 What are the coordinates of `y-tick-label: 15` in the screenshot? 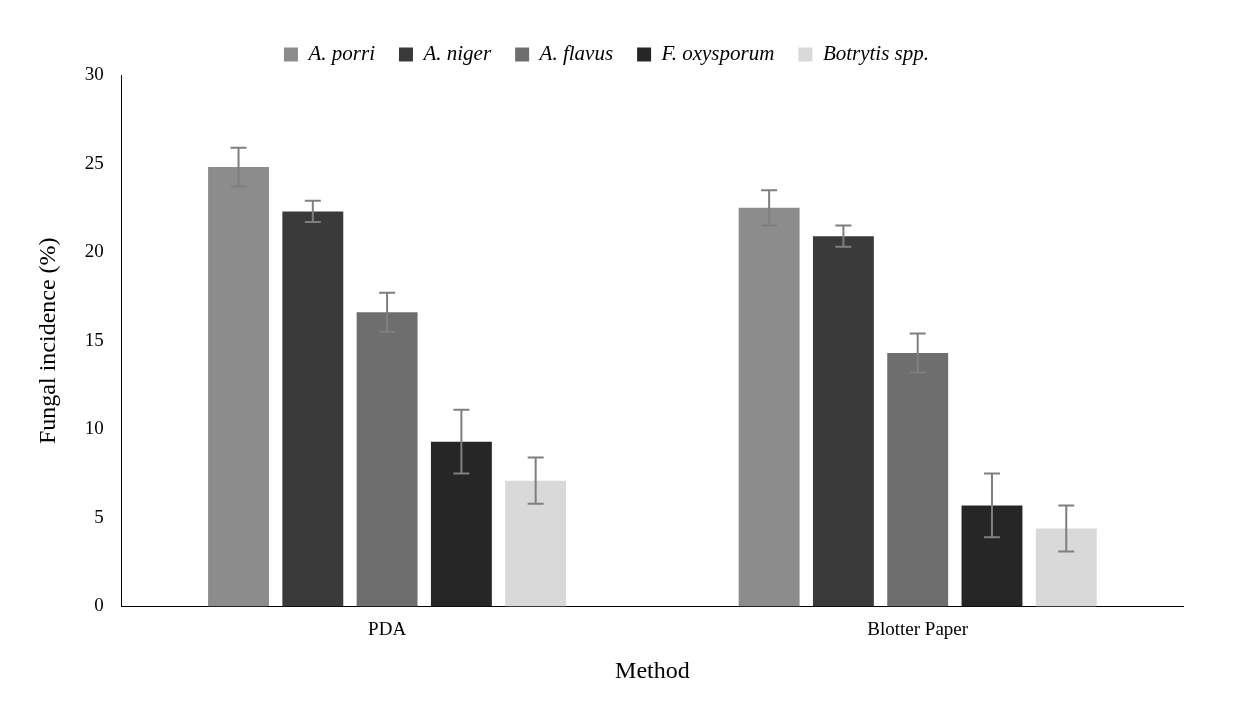 It's located at (94, 339).